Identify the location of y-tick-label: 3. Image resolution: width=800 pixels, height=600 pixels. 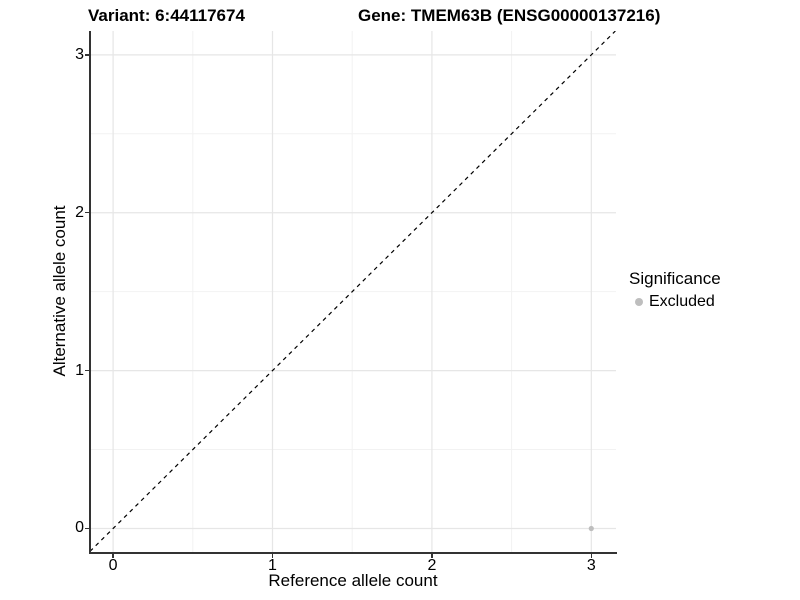
(79, 54).